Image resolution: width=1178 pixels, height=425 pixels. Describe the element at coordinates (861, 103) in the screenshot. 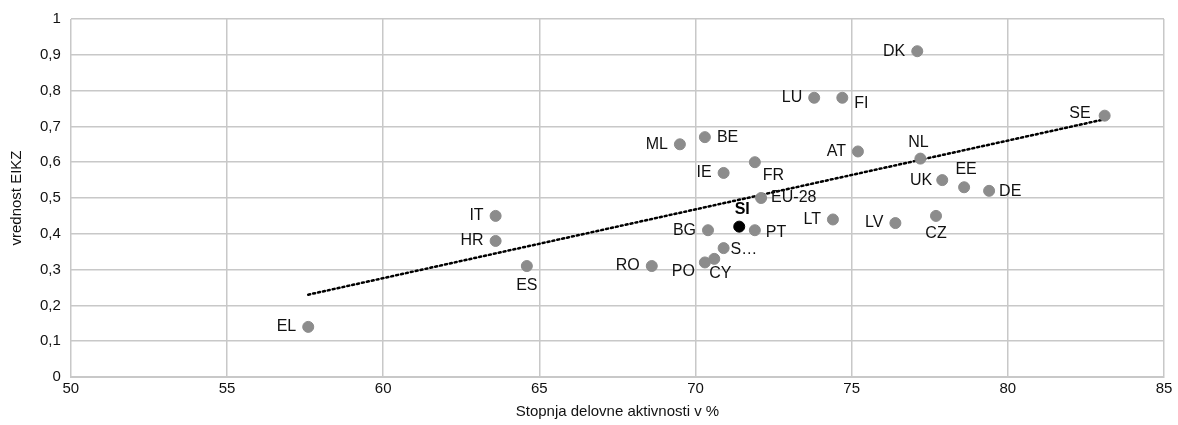

I see `annotation: FI` at that location.